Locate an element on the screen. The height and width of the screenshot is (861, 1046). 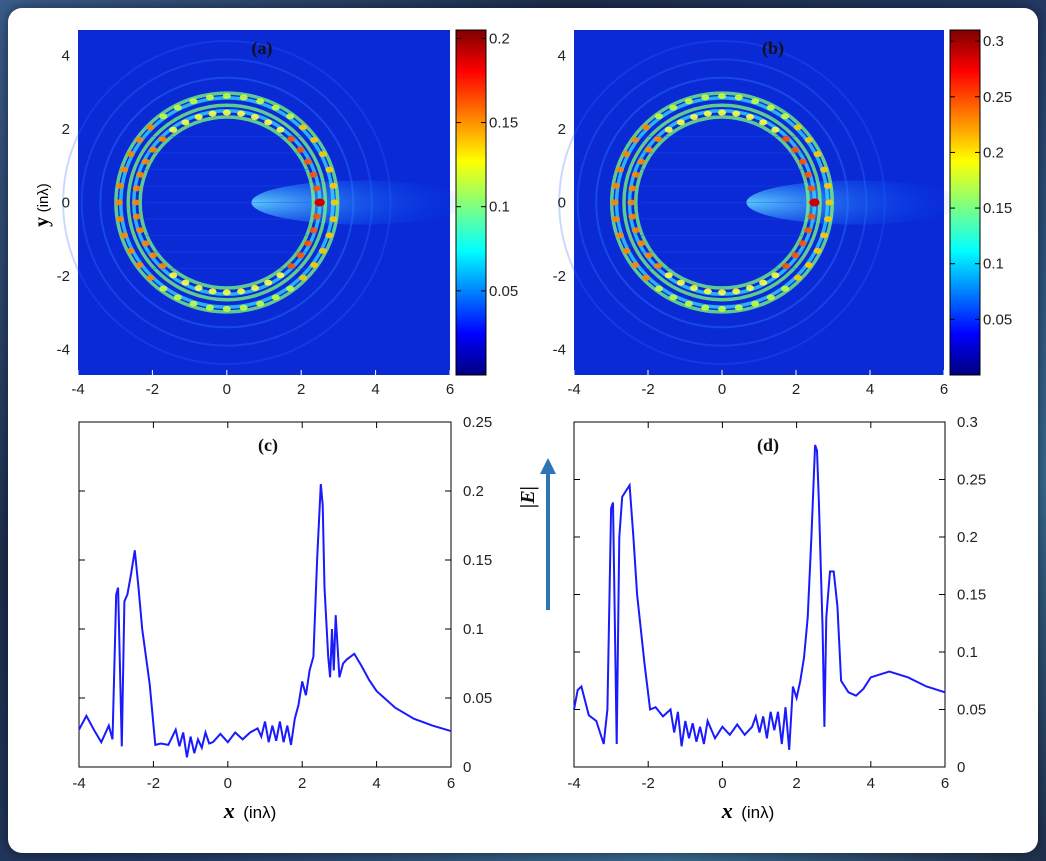
heatmap-b-xtick-label: 4 is located at coordinates (870, 389).